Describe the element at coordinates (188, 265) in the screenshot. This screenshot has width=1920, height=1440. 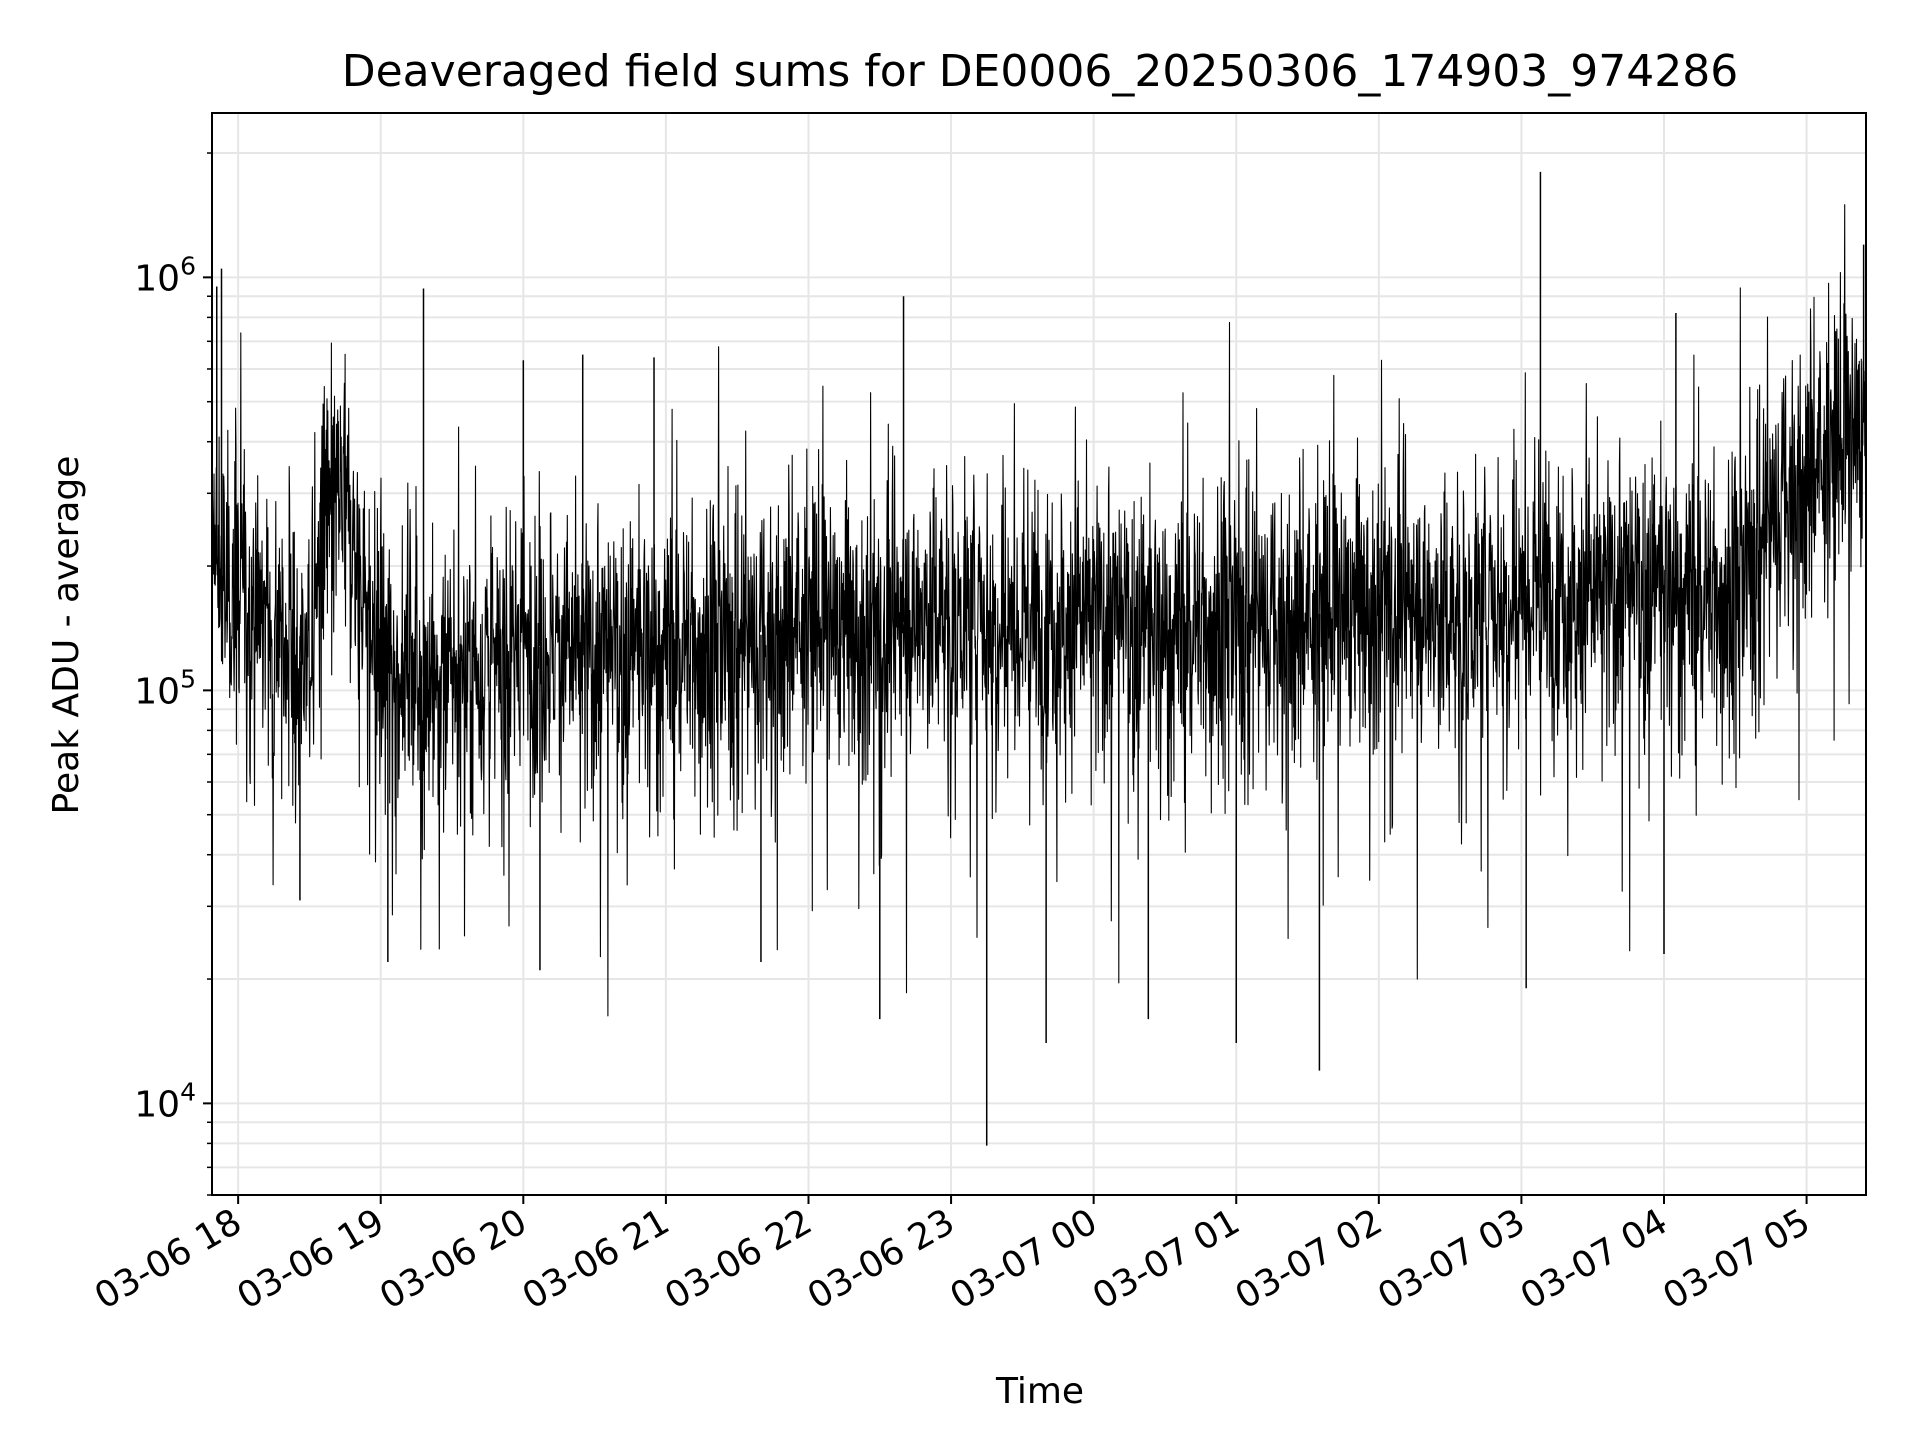
I see `y-tick-label-exponent: 6` at that location.